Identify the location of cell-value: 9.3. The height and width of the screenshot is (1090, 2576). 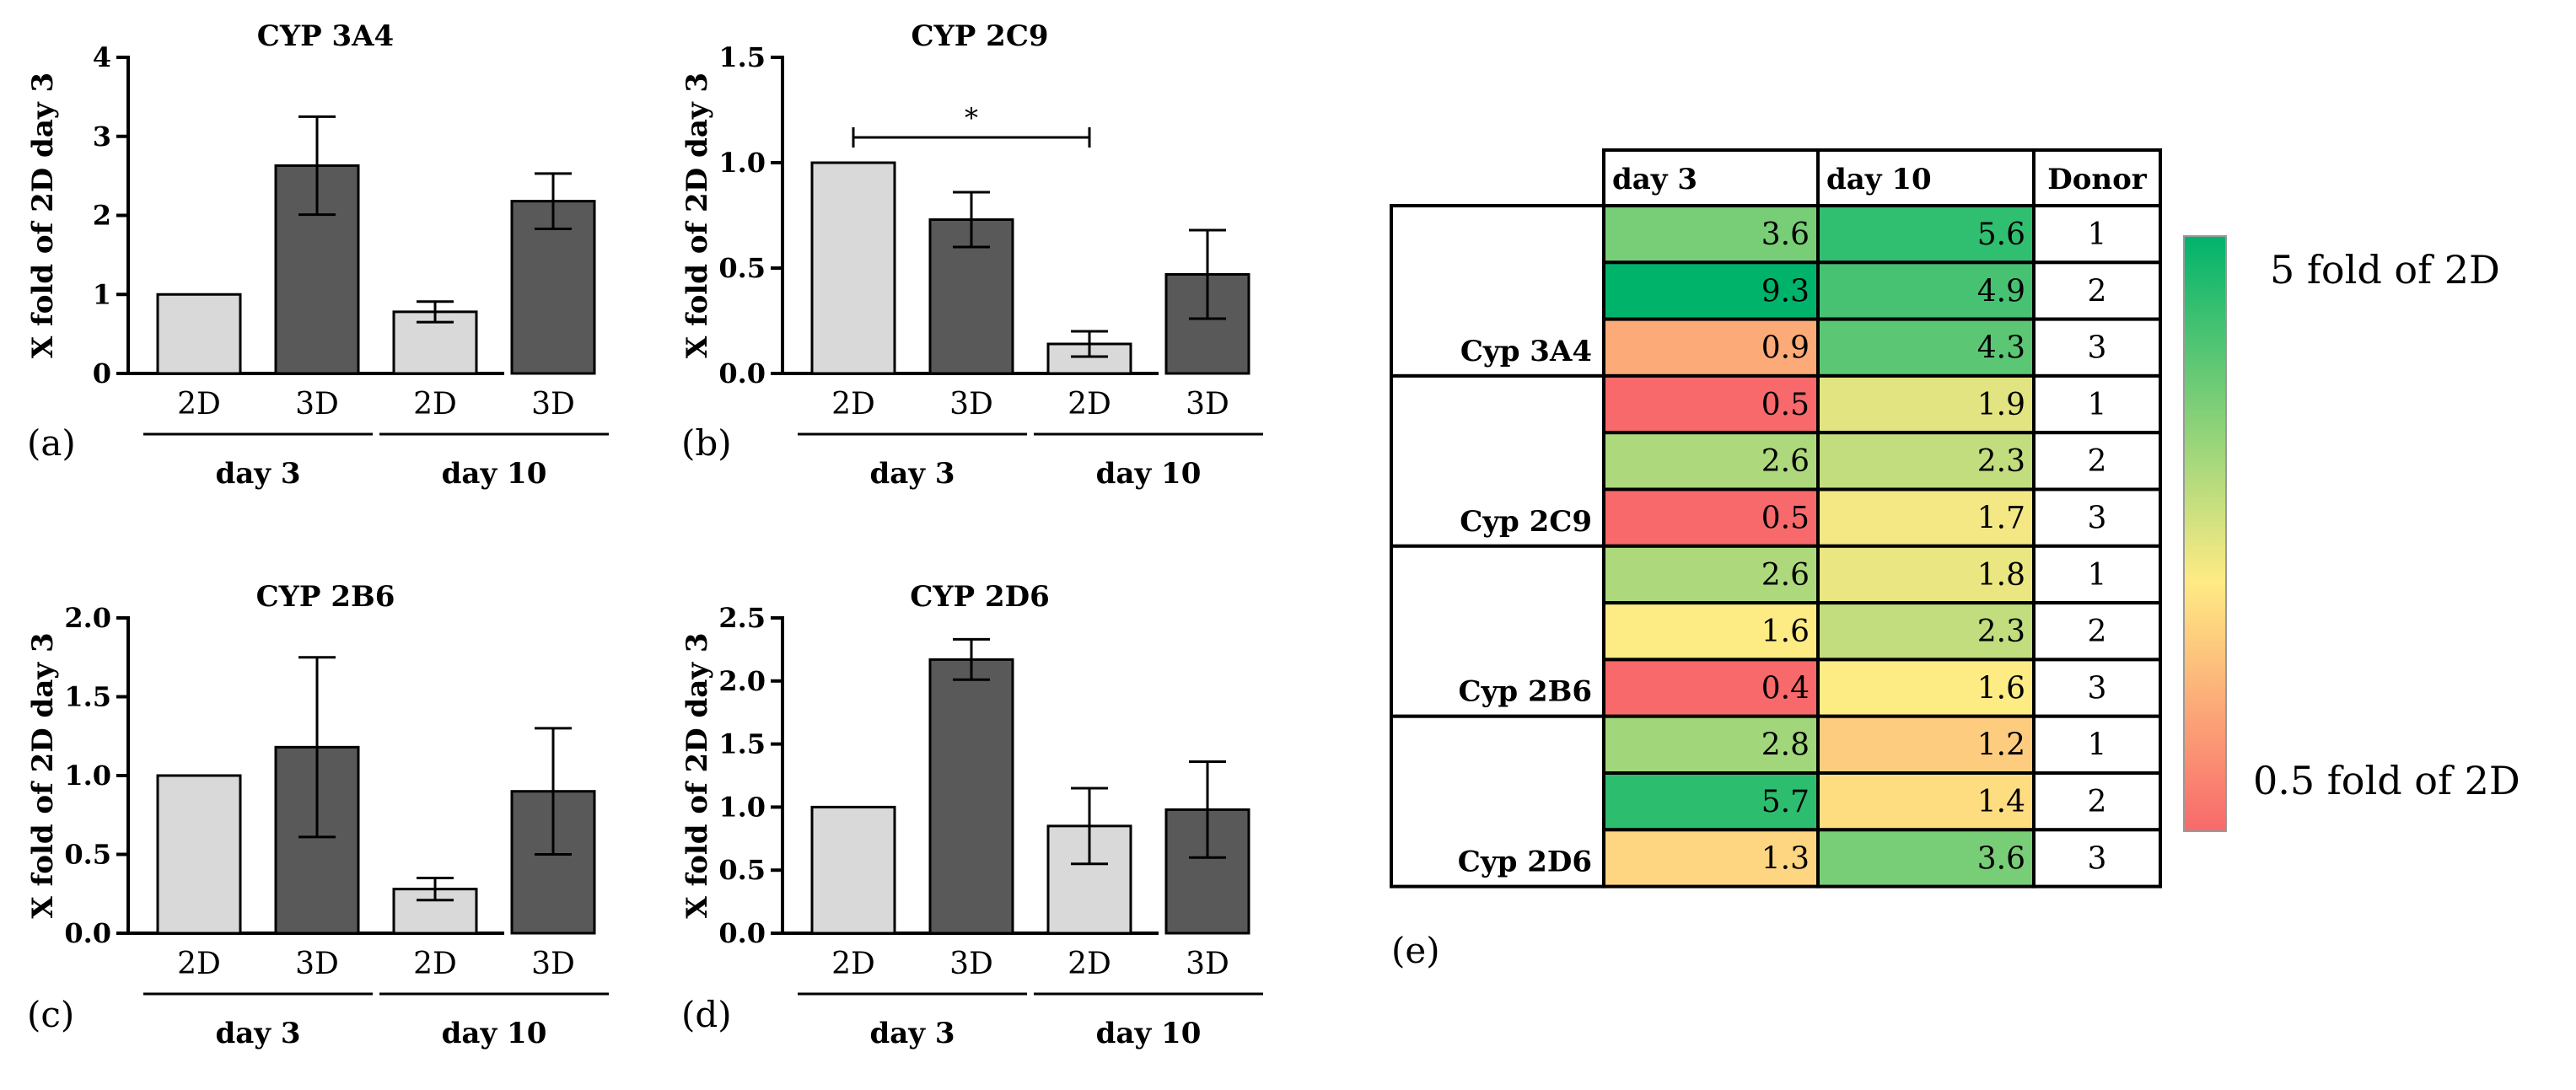
(1785, 291).